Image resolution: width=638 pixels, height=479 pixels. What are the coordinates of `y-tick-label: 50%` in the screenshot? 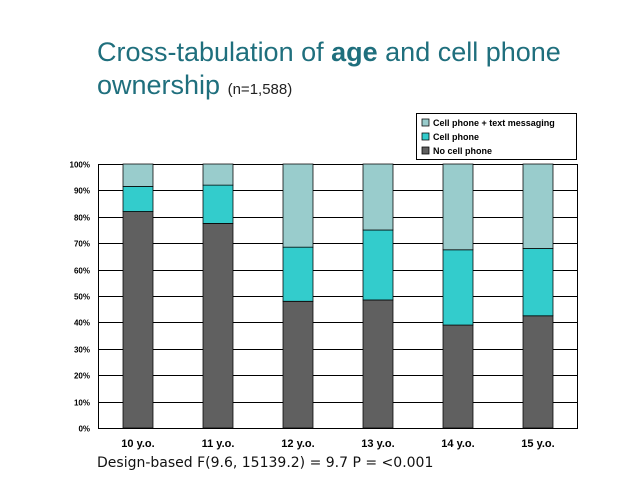 It's located at (82, 297).